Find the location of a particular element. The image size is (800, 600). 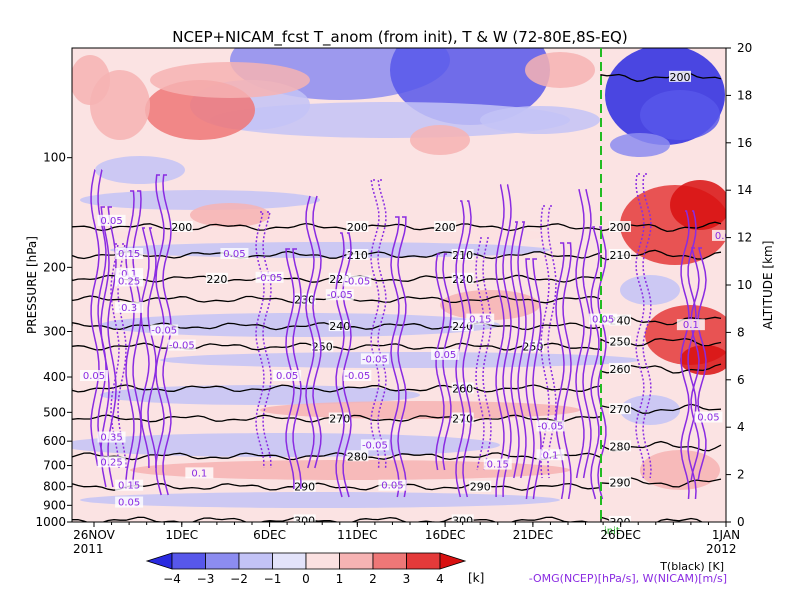

forecast-isotherm-label: 300 is located at coordinates (620, 522).